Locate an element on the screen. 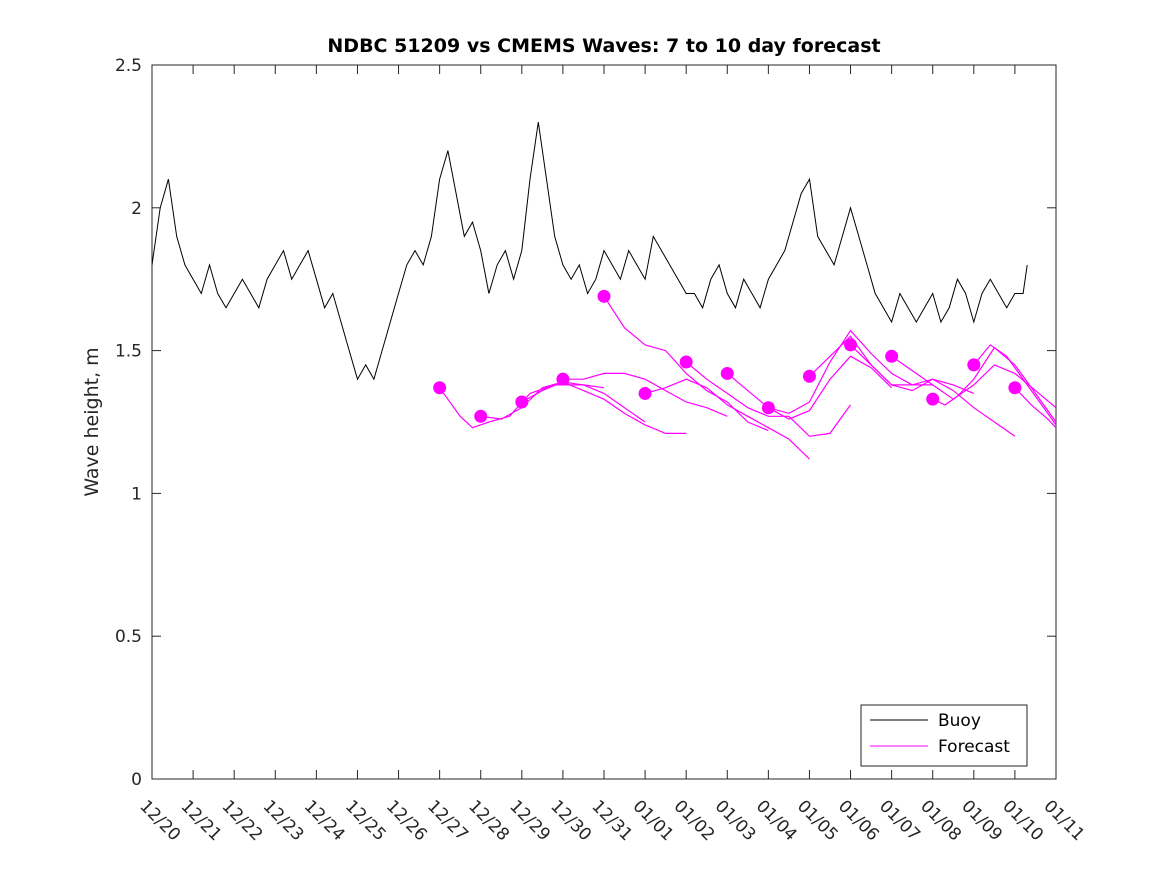 Image resolution: width=1167 pixels, height=875 pixels. y-tick-label: 2 is located at coordinates (136, 209).